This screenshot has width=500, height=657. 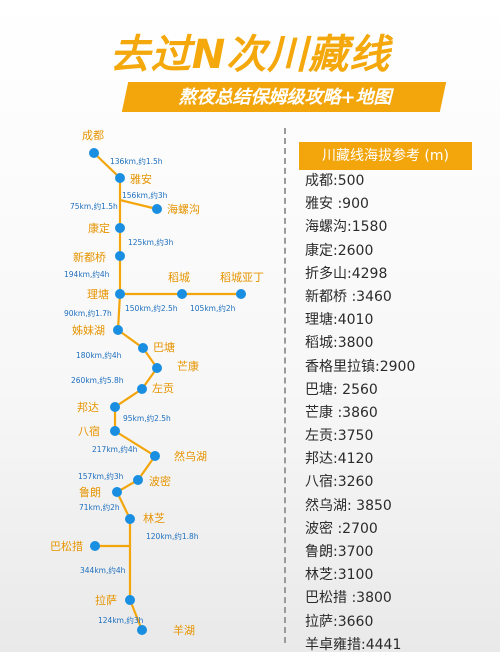 What do you see at coordinates (157, 368) in the screenshot?
I see `node-mangkang` at bounding box center [157, 368].